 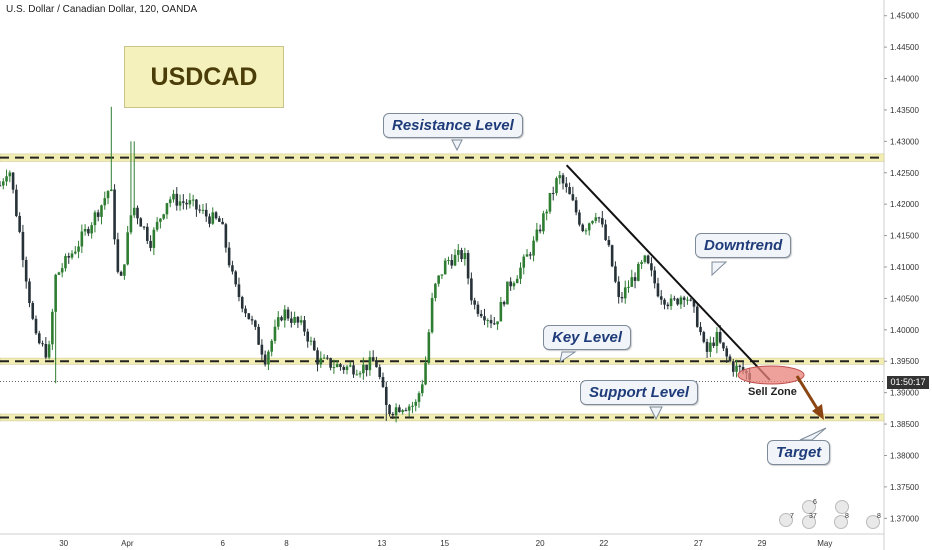 I want to click on y-tick-label: 1.44000, so click(x=904, y=79).